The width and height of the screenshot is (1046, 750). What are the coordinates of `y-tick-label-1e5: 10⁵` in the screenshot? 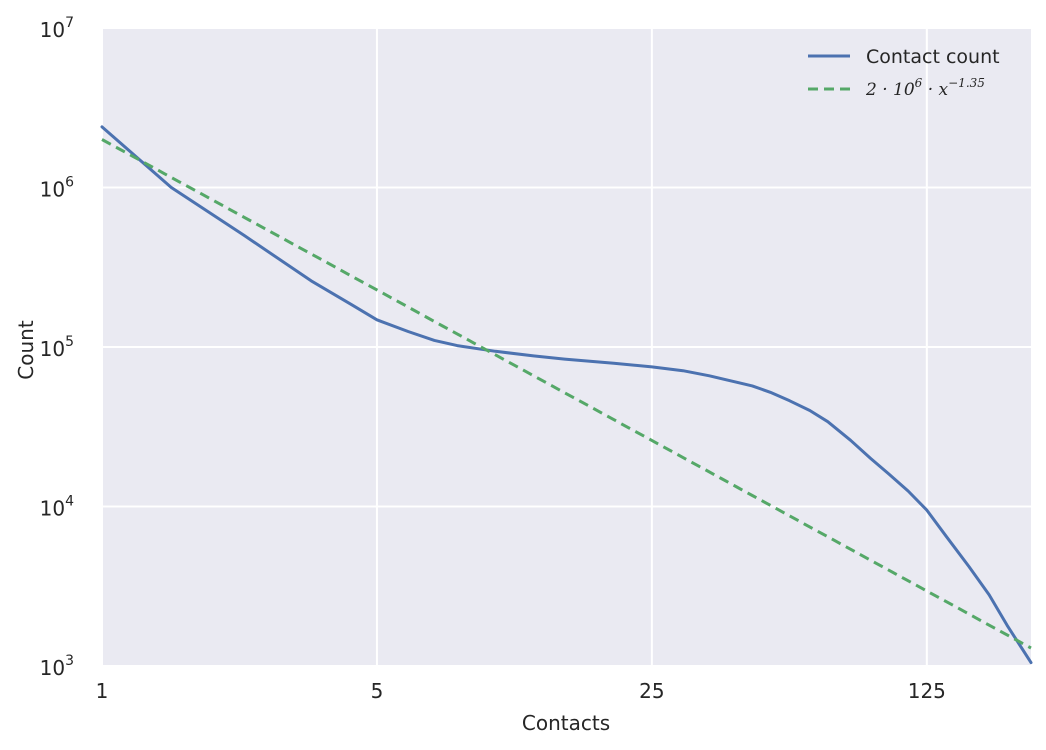 It's located at (57, 347).